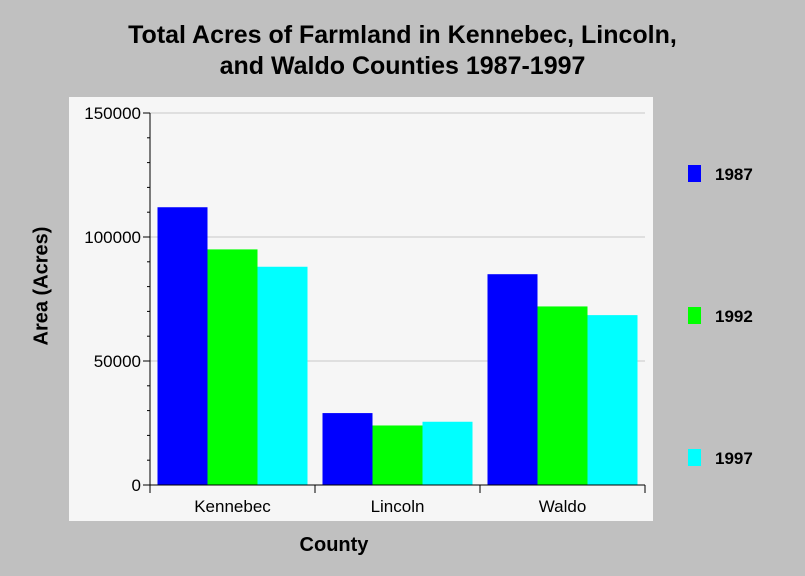 The height and width of the screenshot is (576, 805). Describe the element at coordinates (397, 455) in the screenshot. I see `bar-lincoln-1992` at that location.